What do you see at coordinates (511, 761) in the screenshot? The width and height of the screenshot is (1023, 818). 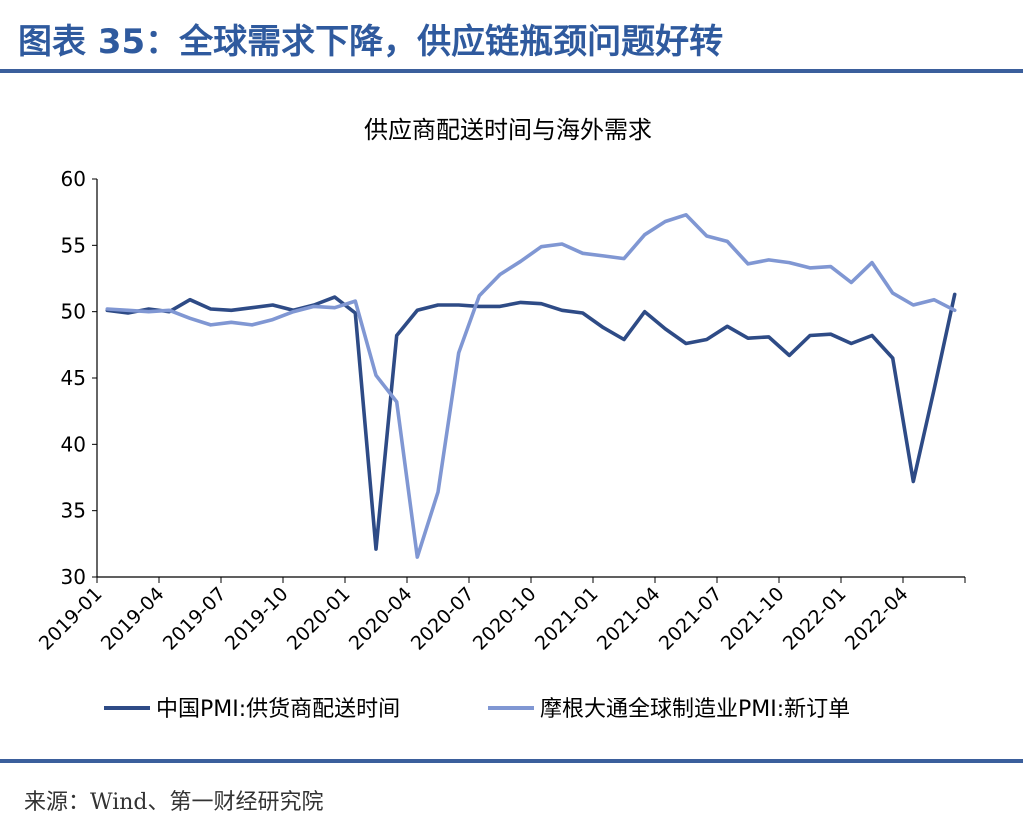 I see `bottom-divider` at bounding box center [511, 761].